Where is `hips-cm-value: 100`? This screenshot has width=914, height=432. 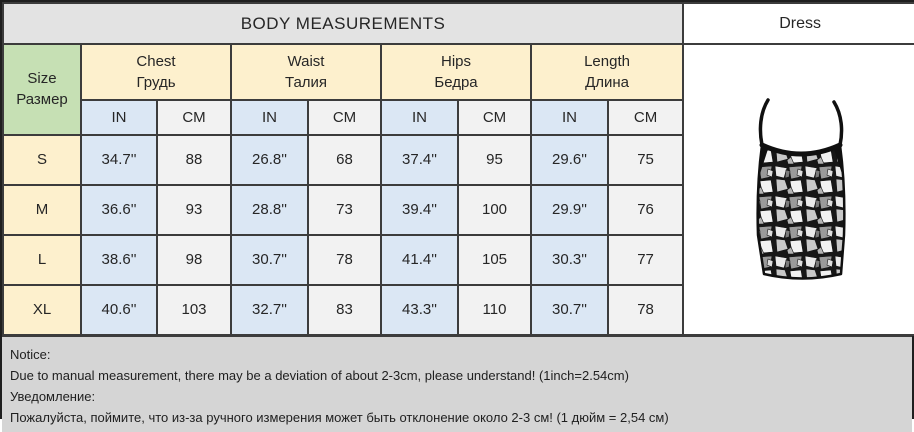 hips-cm-value: 100 is located at coordinates (494, 209).